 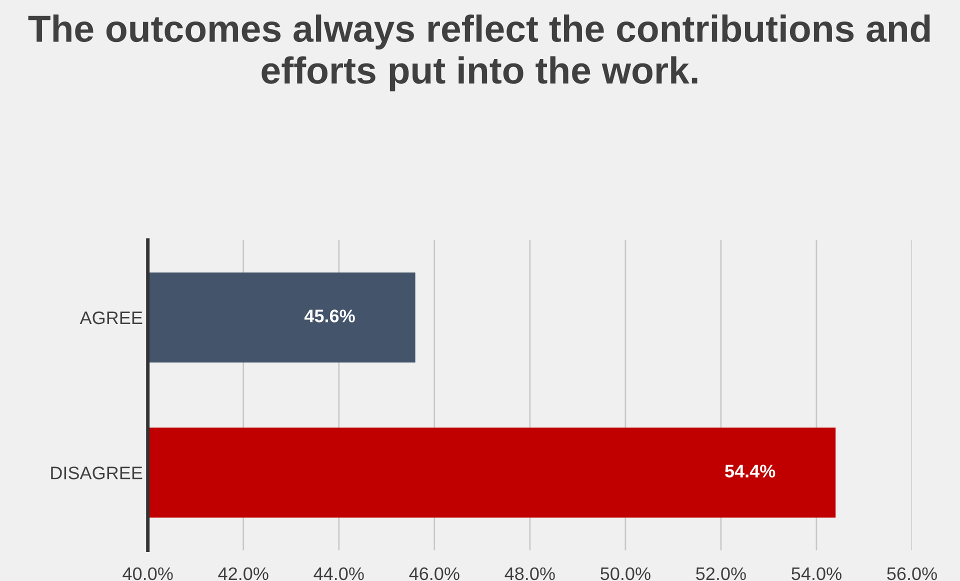 I want to click on x-tick-label: 44.0%, so click(x=339, y=573).